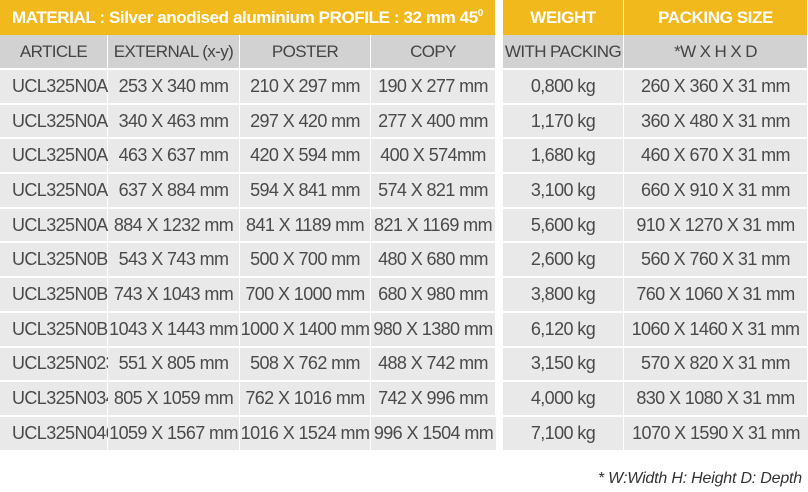 The image size is (808, 492). I want to click on article-cell: UCL325N034, so click(58, 399).